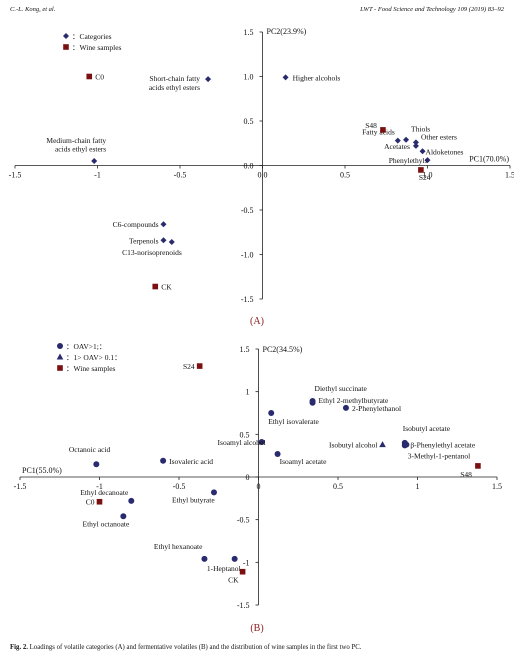 The image size is (514, 660). Describe the element at coordinates (204, 558) in the screenshot. I see `point-ethyl-hexanoate` at that location.